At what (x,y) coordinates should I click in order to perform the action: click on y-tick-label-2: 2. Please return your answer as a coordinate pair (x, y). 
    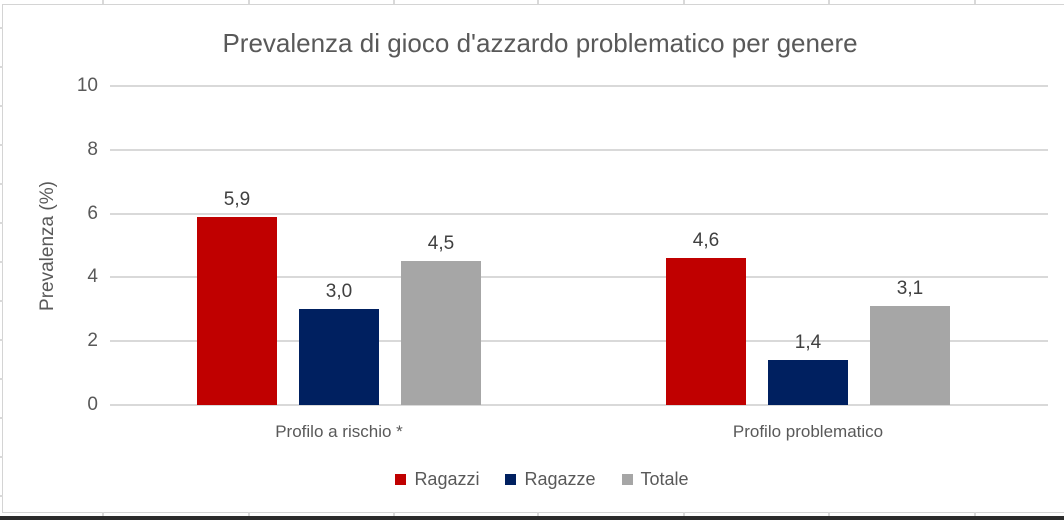
    Looking at the image, I should click on (92, 341).